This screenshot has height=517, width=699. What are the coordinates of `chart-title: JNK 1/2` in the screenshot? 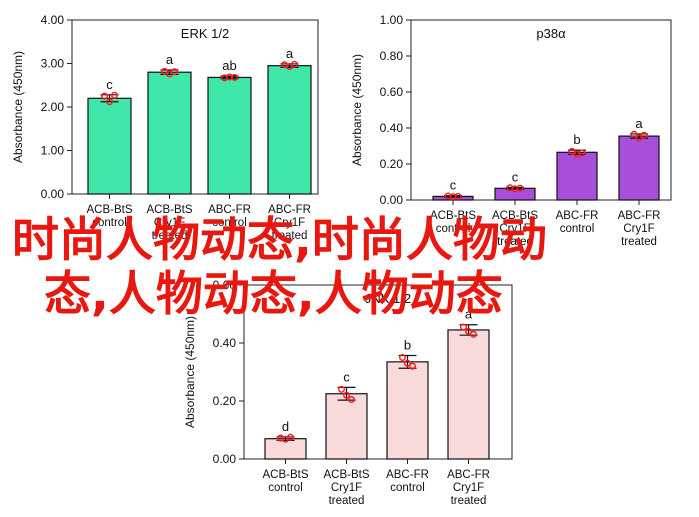 It's located at (388, 298).